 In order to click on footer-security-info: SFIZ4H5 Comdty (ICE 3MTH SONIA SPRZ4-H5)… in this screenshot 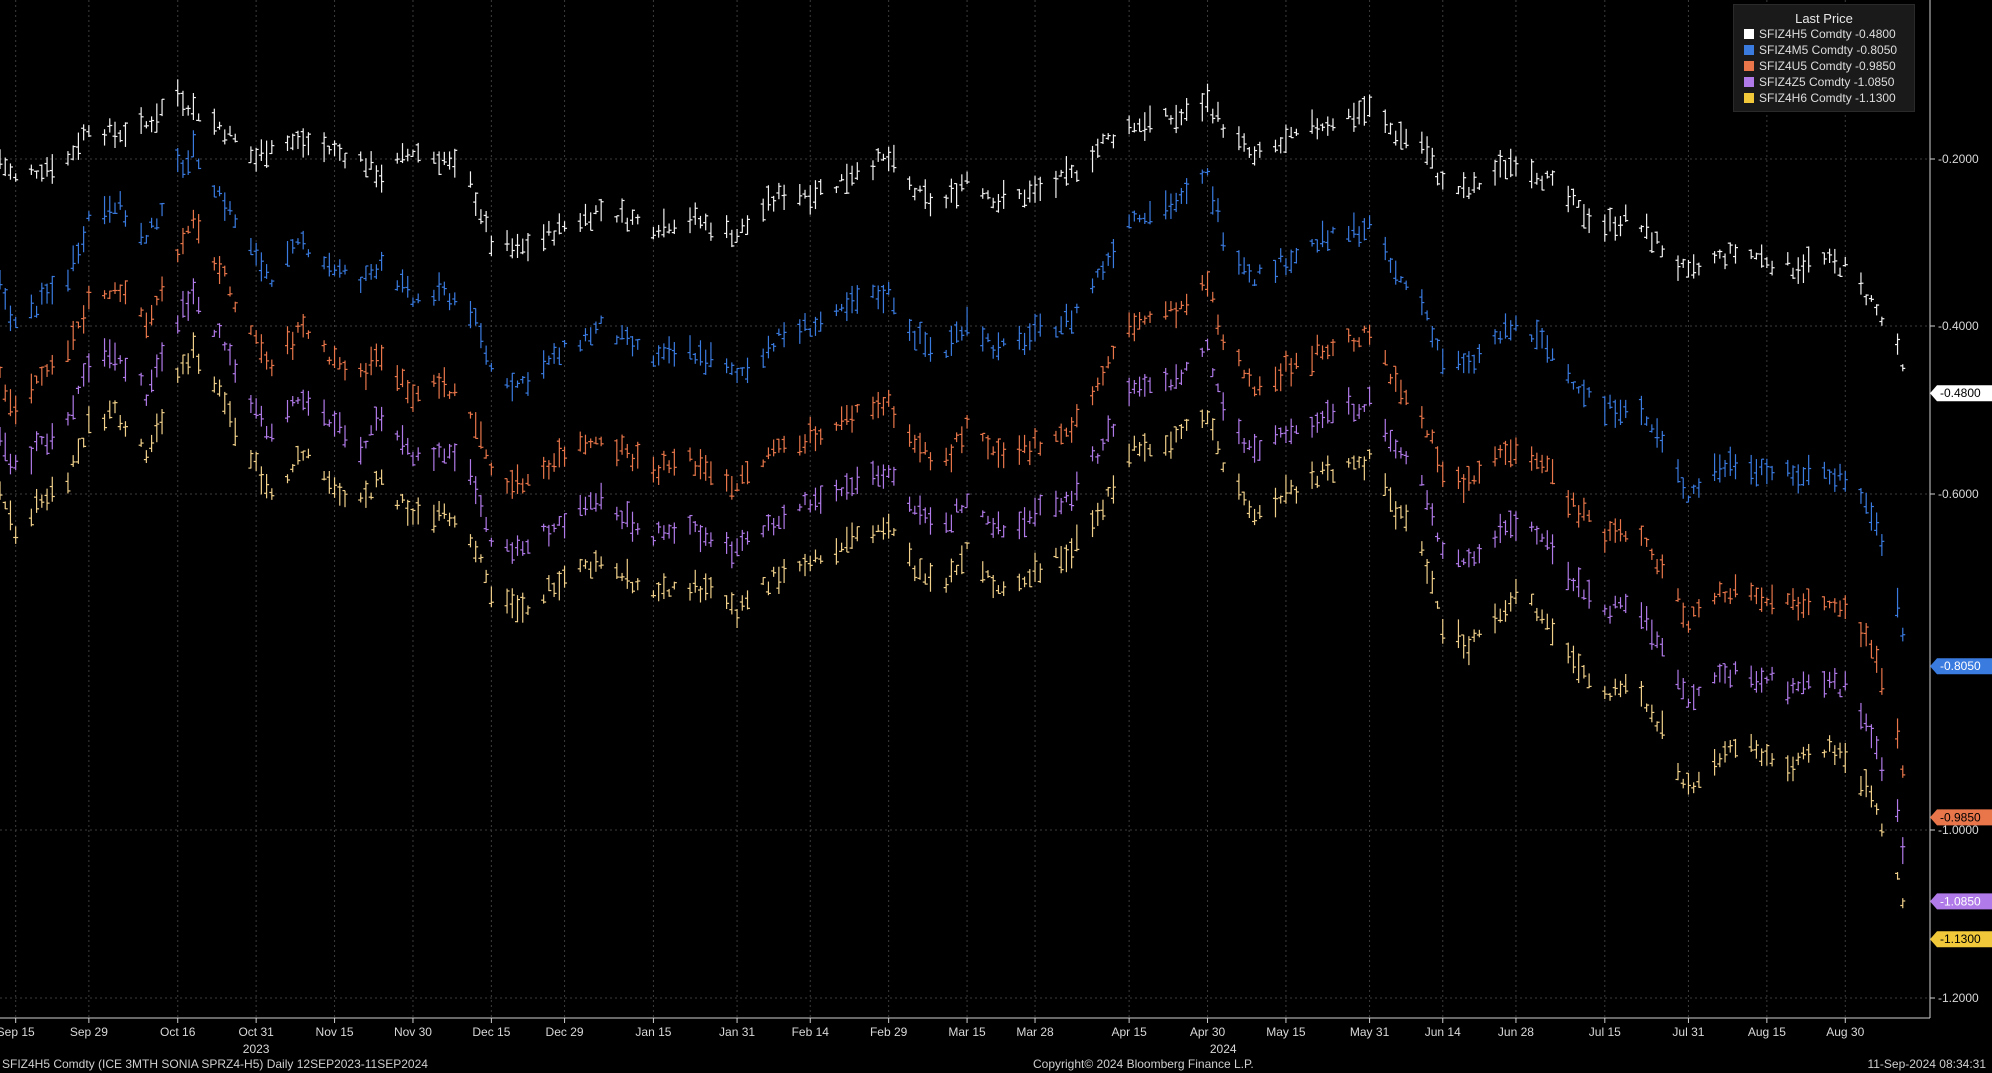, I will do `click(215, 1064)`.